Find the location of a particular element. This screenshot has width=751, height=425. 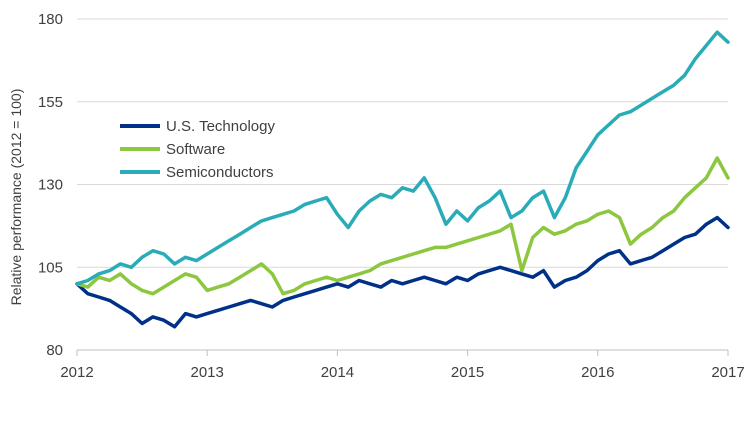

y-axis-title: Relative performance (2012 = 100) is located at coordinates (16, 197).